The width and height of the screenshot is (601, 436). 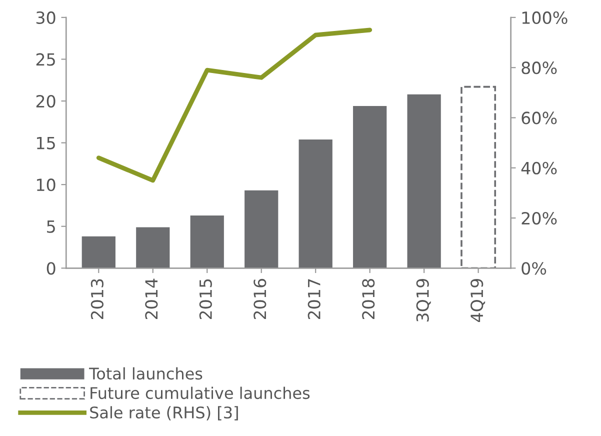 What do you see at coordinates (46, 143) in the screenshot?
I see `y-tick-label: 15` at bounding box center [46, 143].